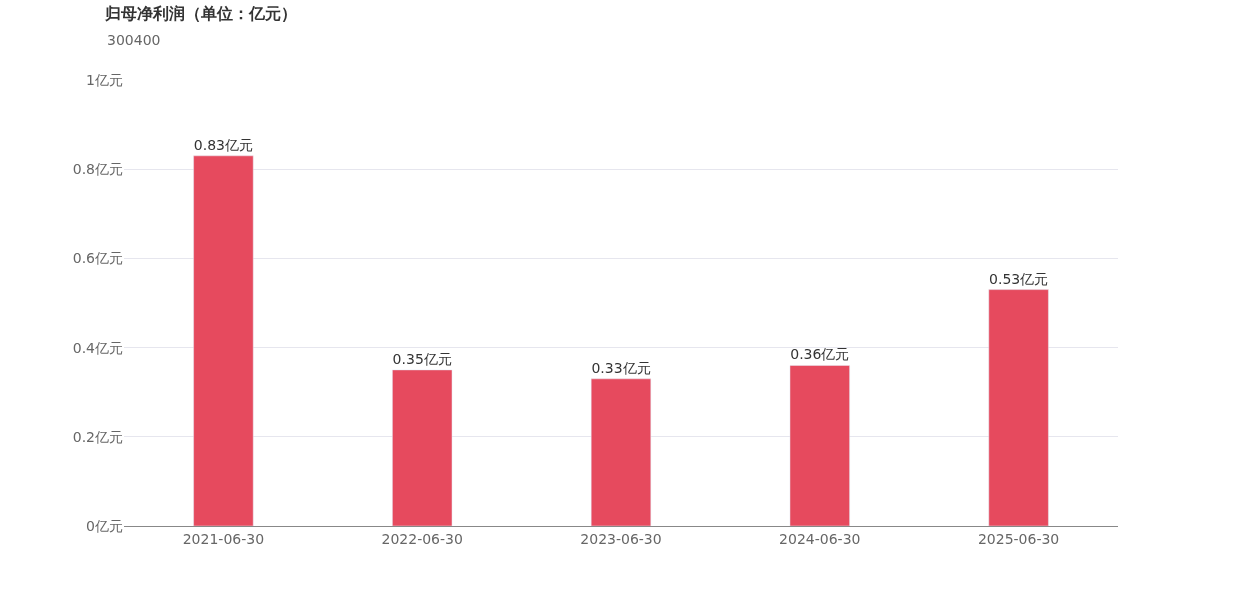 The height and width of the screenshot is (596, 1242). What do you see at coordinates (223, 144) in the screenshot?
I see `data-label: 0.83亿元` at bounding box center [223, 144].